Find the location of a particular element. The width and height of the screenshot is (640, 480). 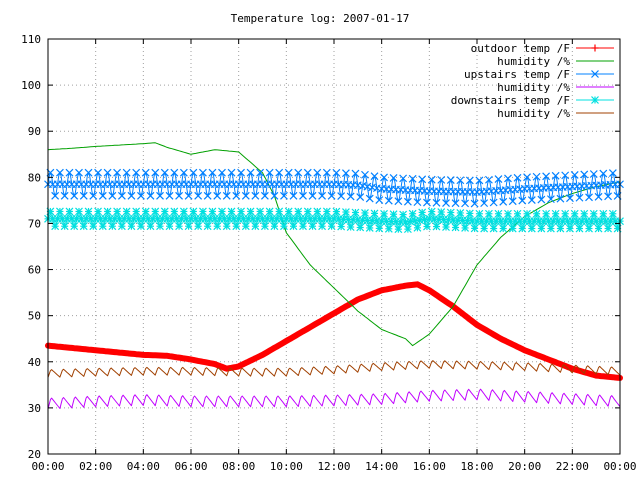

legend-entry: outdoor temp /F is located at coordinates (542, 48).